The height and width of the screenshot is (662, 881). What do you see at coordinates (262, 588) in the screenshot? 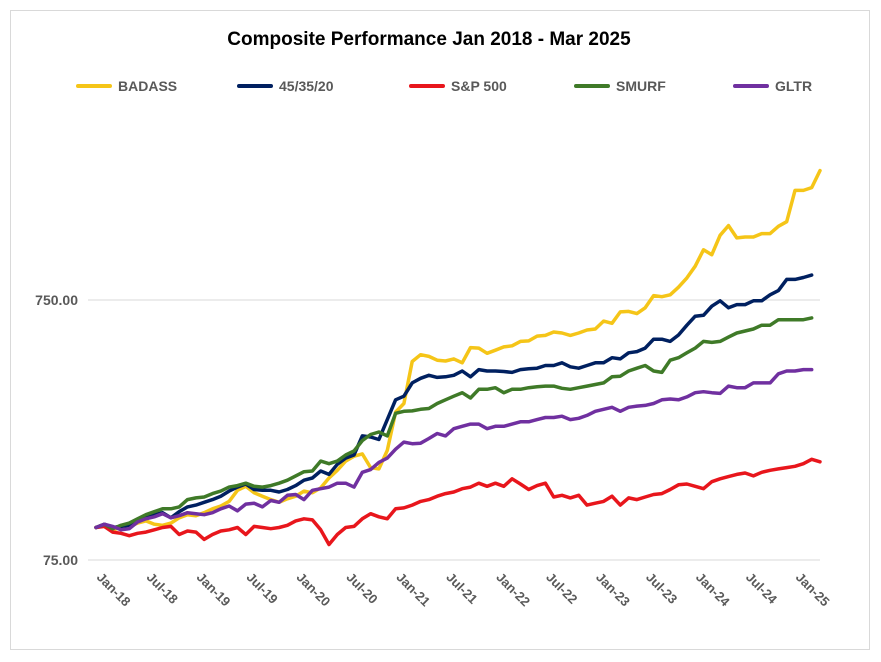
I see `x-tick-label: Jul-19` at bounding box center [262, 588].